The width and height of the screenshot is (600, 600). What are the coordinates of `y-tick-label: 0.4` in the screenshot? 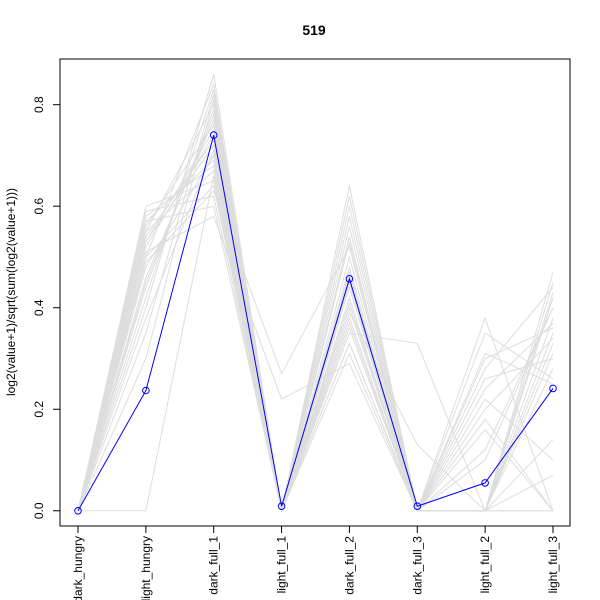 It's located at (39, 307).